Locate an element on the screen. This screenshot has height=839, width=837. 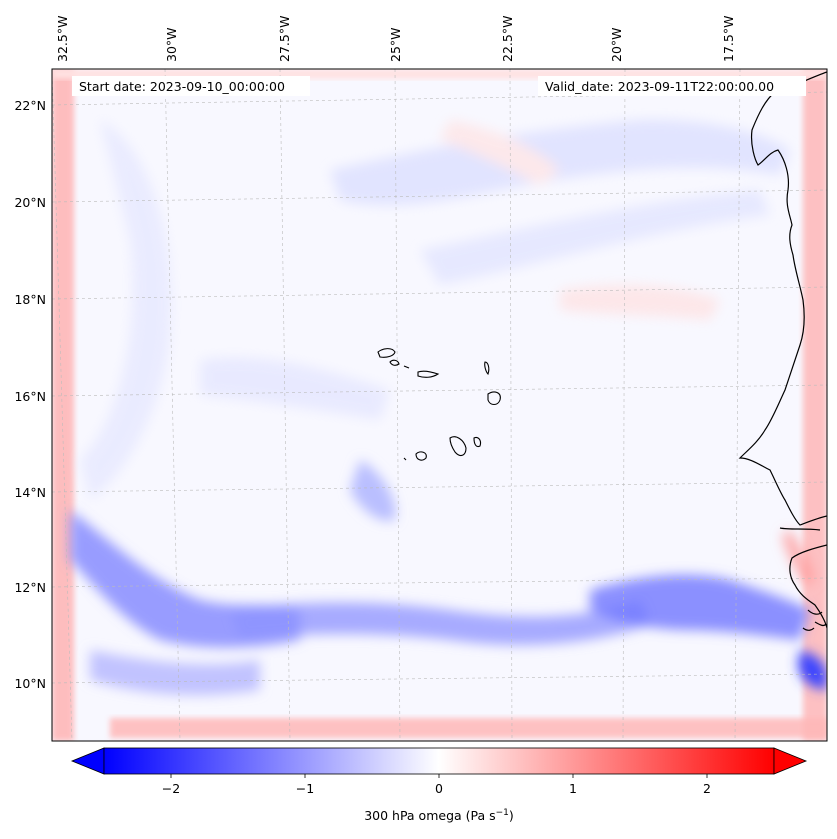
band-south-lower is located at coordinates (175, 673).